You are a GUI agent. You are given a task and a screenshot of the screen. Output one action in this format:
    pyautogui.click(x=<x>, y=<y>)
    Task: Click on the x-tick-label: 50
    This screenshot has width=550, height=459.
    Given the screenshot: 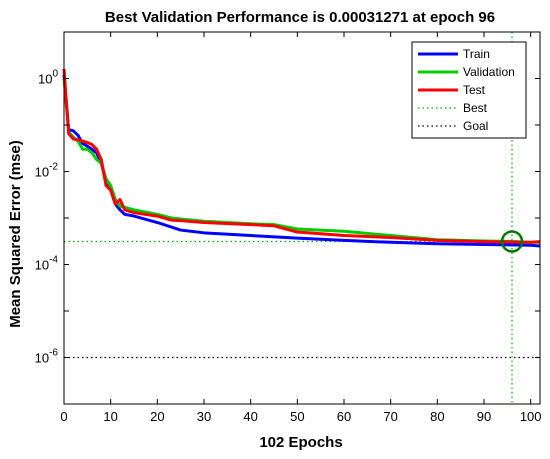 What is the action you would take?
    pyautogui.click(x=297, y=416)
    